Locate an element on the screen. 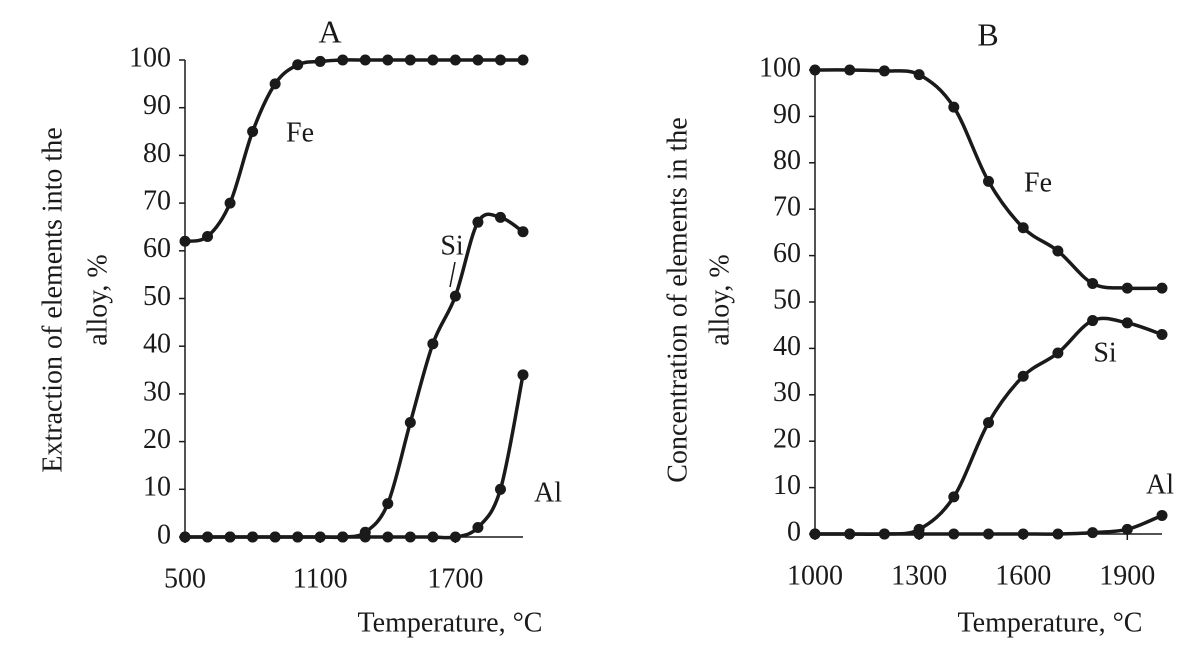 The width and height of the screenshot is (1200, 648). y-axis-label: Concentration of elements in the is located at coordinates (677, 299).